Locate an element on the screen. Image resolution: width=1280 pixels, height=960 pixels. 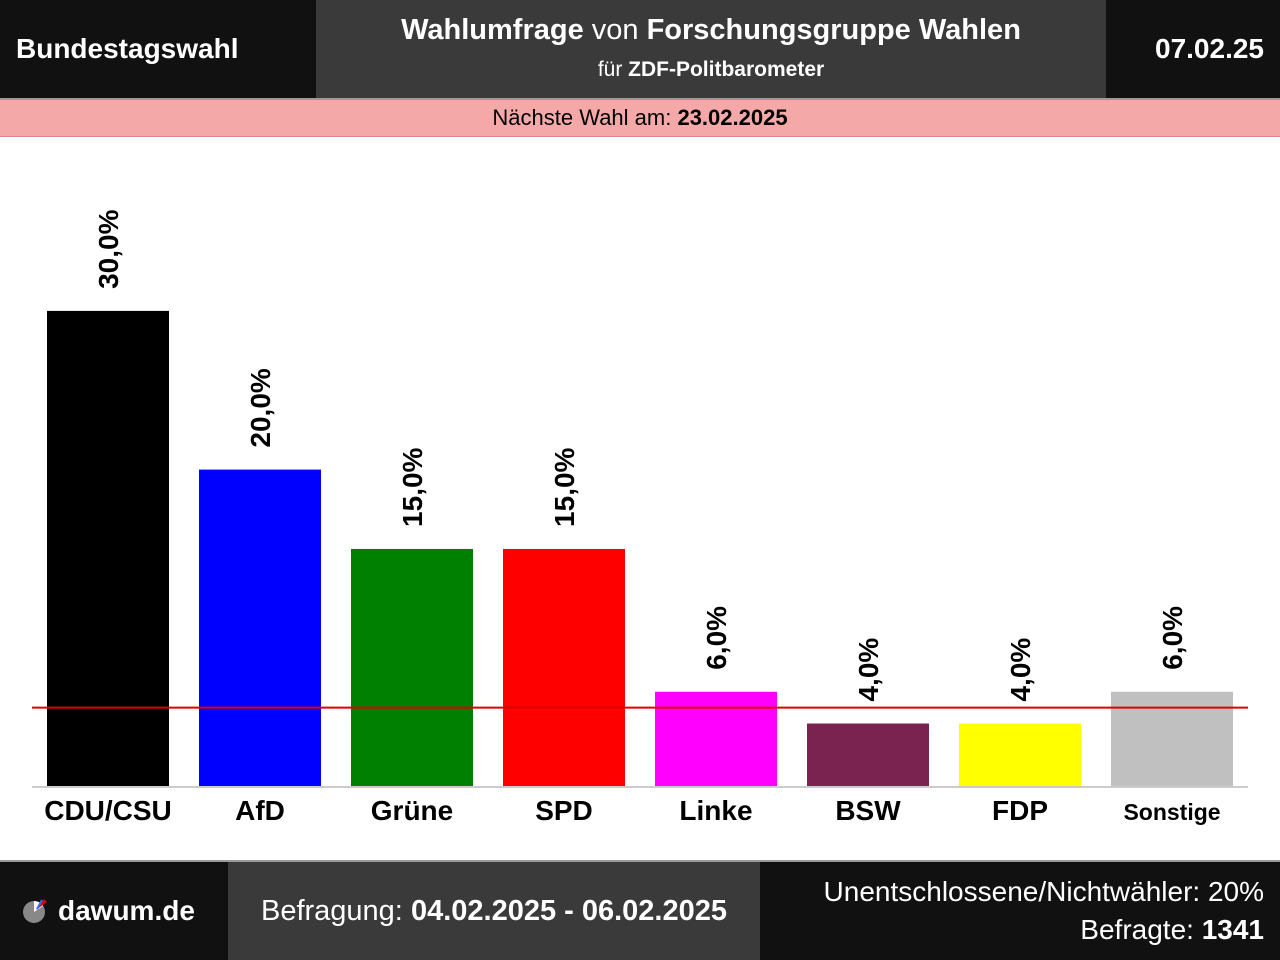
category-label: Linke is located at coordinates (715, 810).